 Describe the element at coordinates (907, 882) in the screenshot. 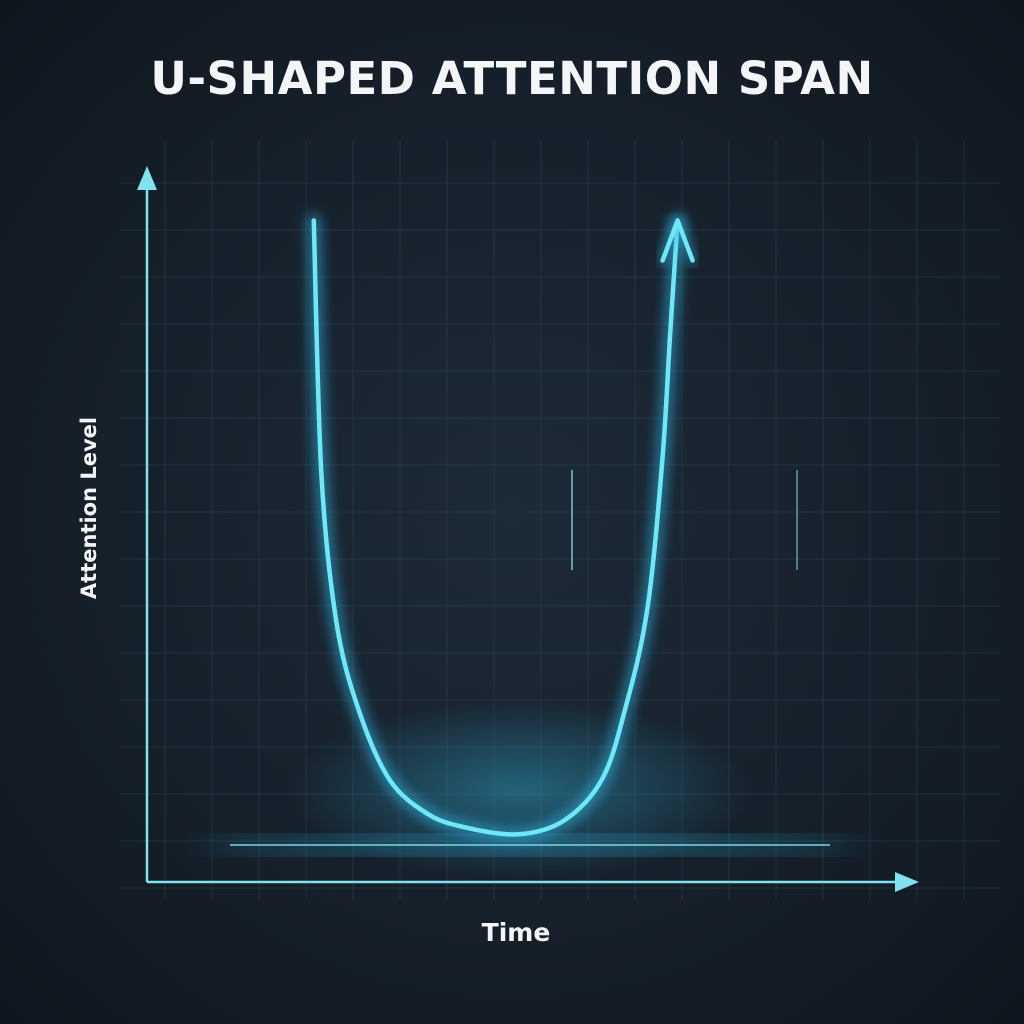

I see `x-axis-arrow-icon` at that location.